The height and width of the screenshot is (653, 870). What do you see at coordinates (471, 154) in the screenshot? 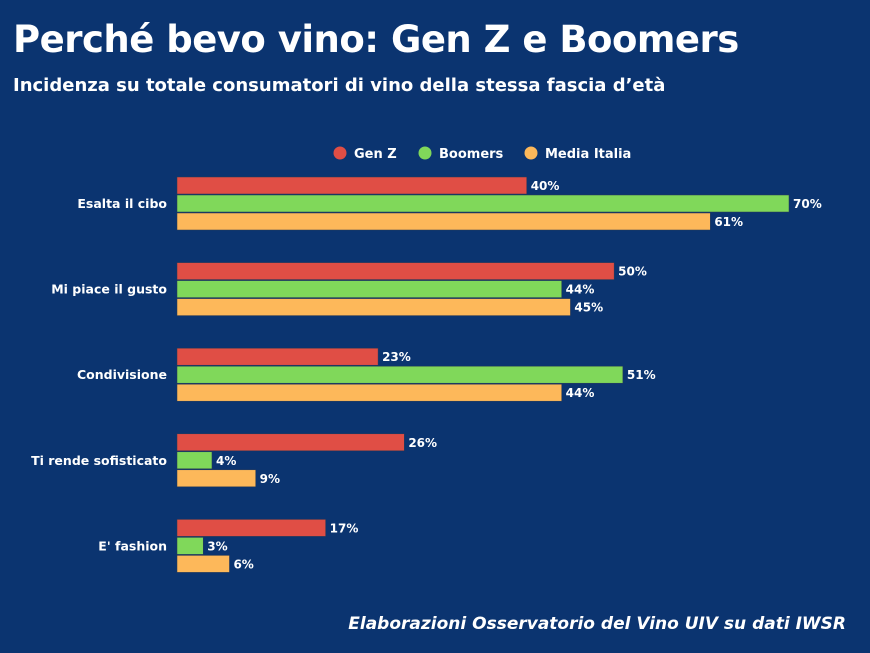
I see `legend-label: Boomers` at bounding box center [471, 154].